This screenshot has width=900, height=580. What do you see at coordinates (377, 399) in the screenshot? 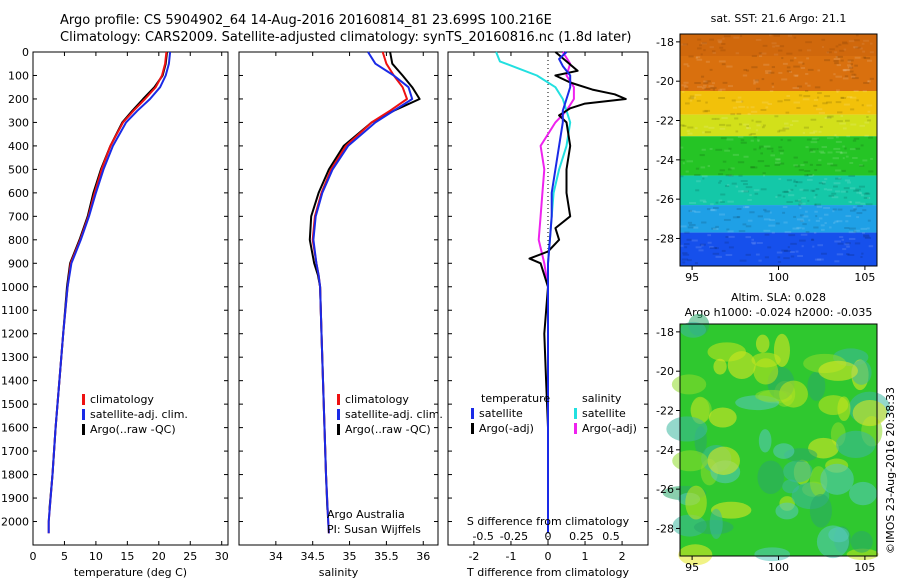
I see `legend-label: climatology` at bounding box center [377, 399].